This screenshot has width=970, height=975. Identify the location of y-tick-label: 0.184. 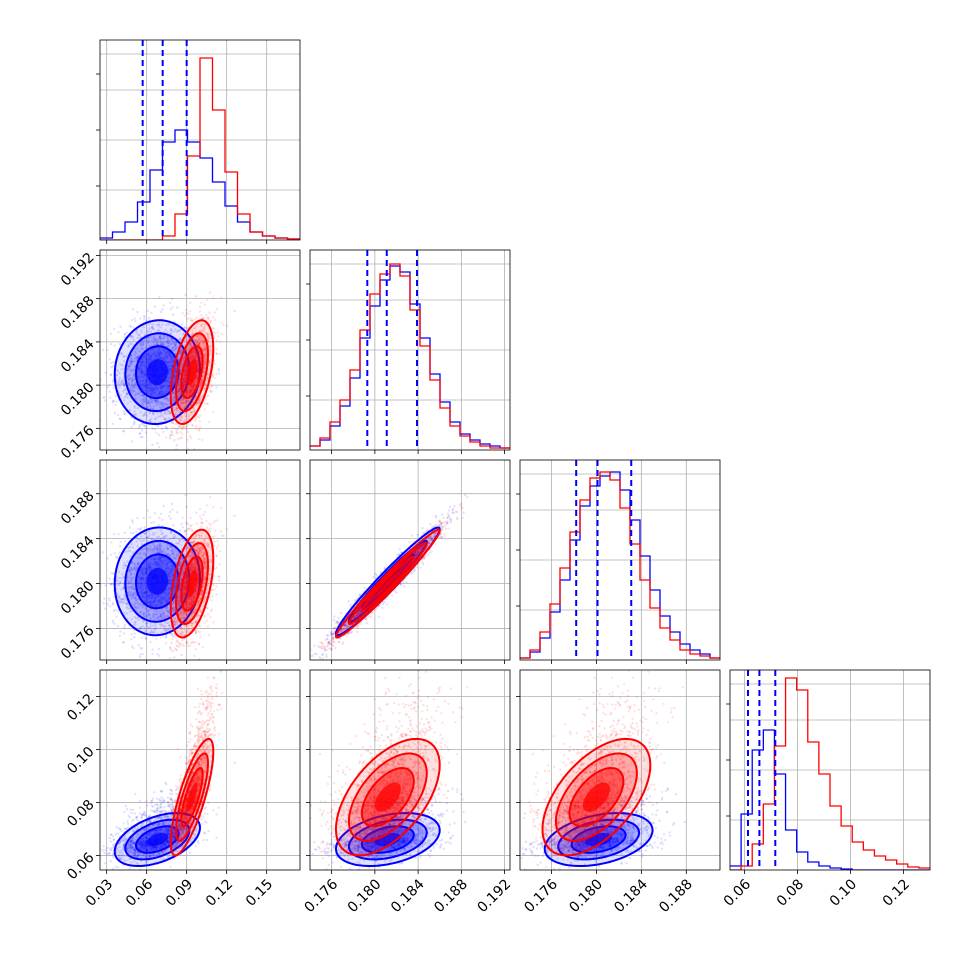
(78, 356).